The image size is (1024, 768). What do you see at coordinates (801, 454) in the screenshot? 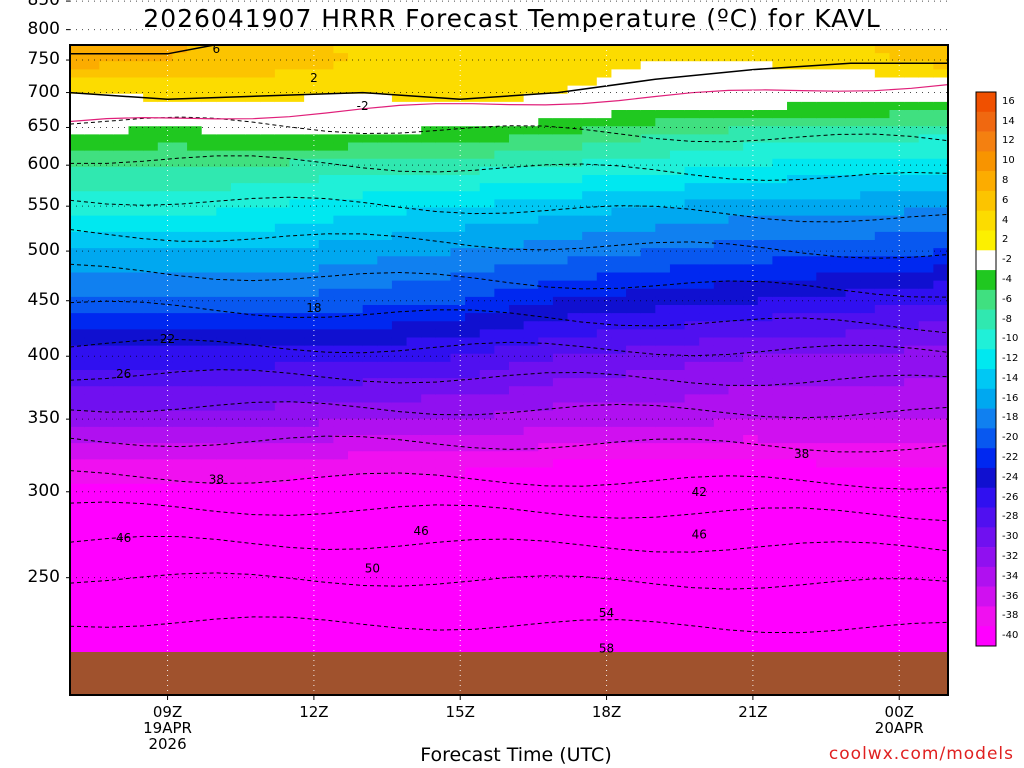
I see `contour-label: 38` at bounding box center [801, 454].